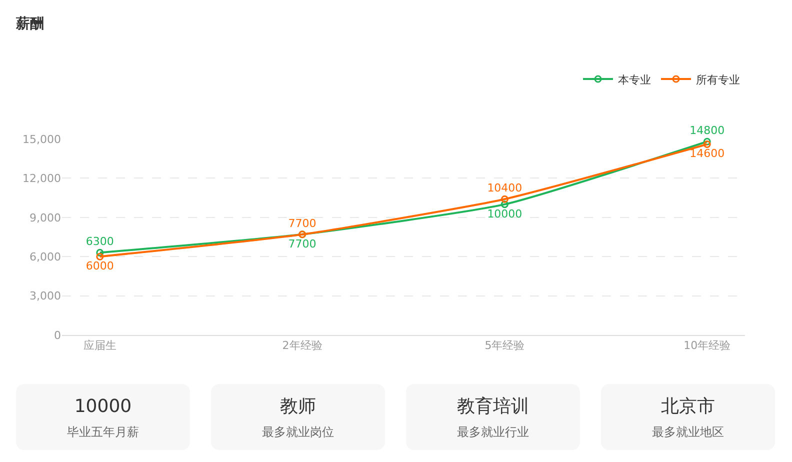 Image resolution: width=792 pixels, height=462 pixels. Describe the element at coordinates (298, 417) in the screenshot. I see `info-card: 教师 最多就业岗位` at that location.